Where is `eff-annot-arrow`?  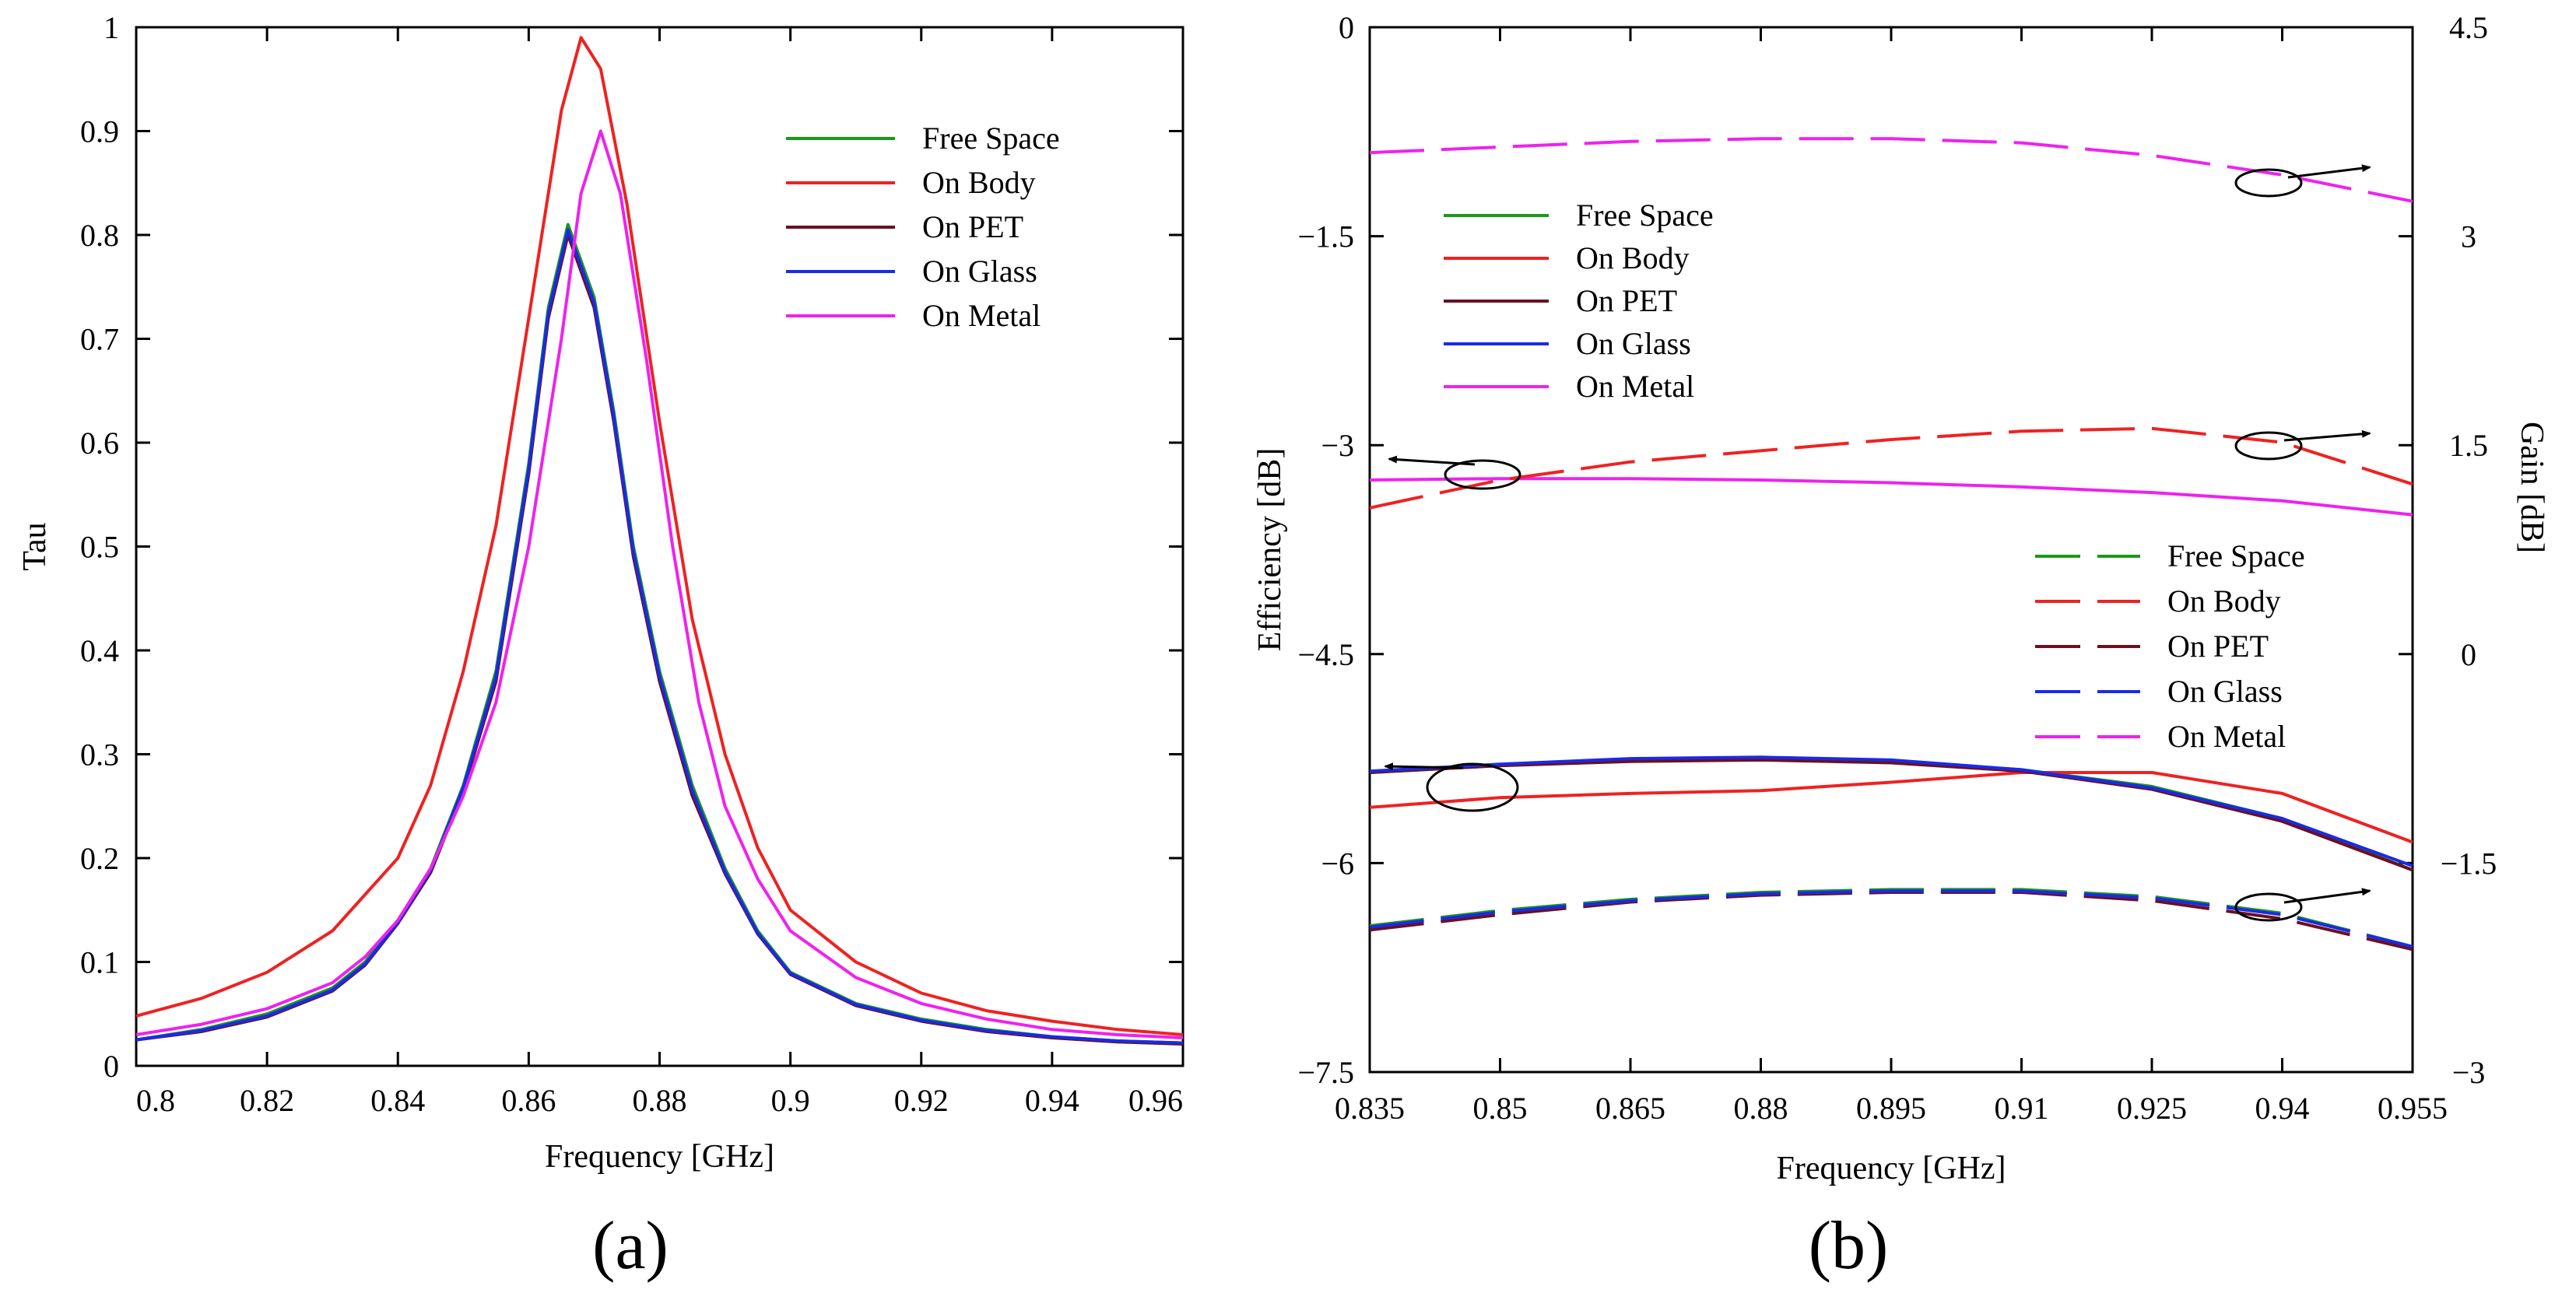
eff-annot-arrow is located at coordinates (1424, 766).